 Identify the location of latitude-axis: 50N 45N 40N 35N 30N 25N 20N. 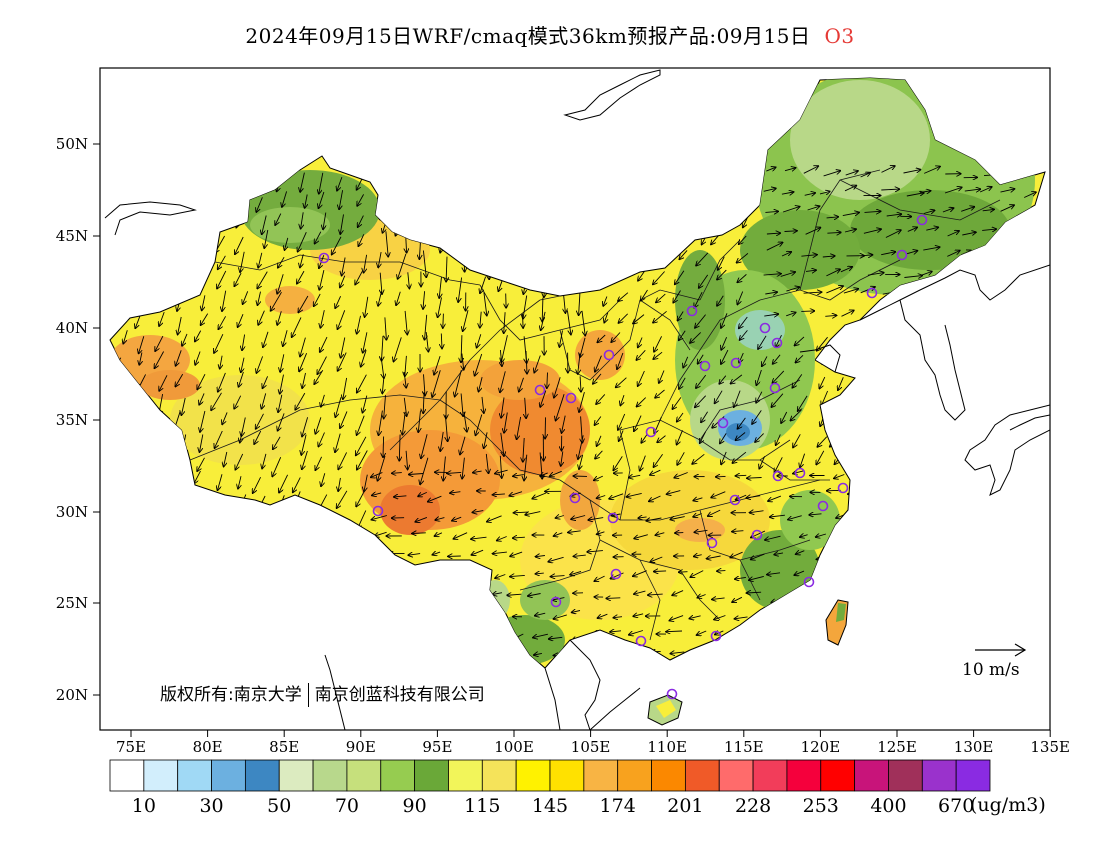
(78, 419).